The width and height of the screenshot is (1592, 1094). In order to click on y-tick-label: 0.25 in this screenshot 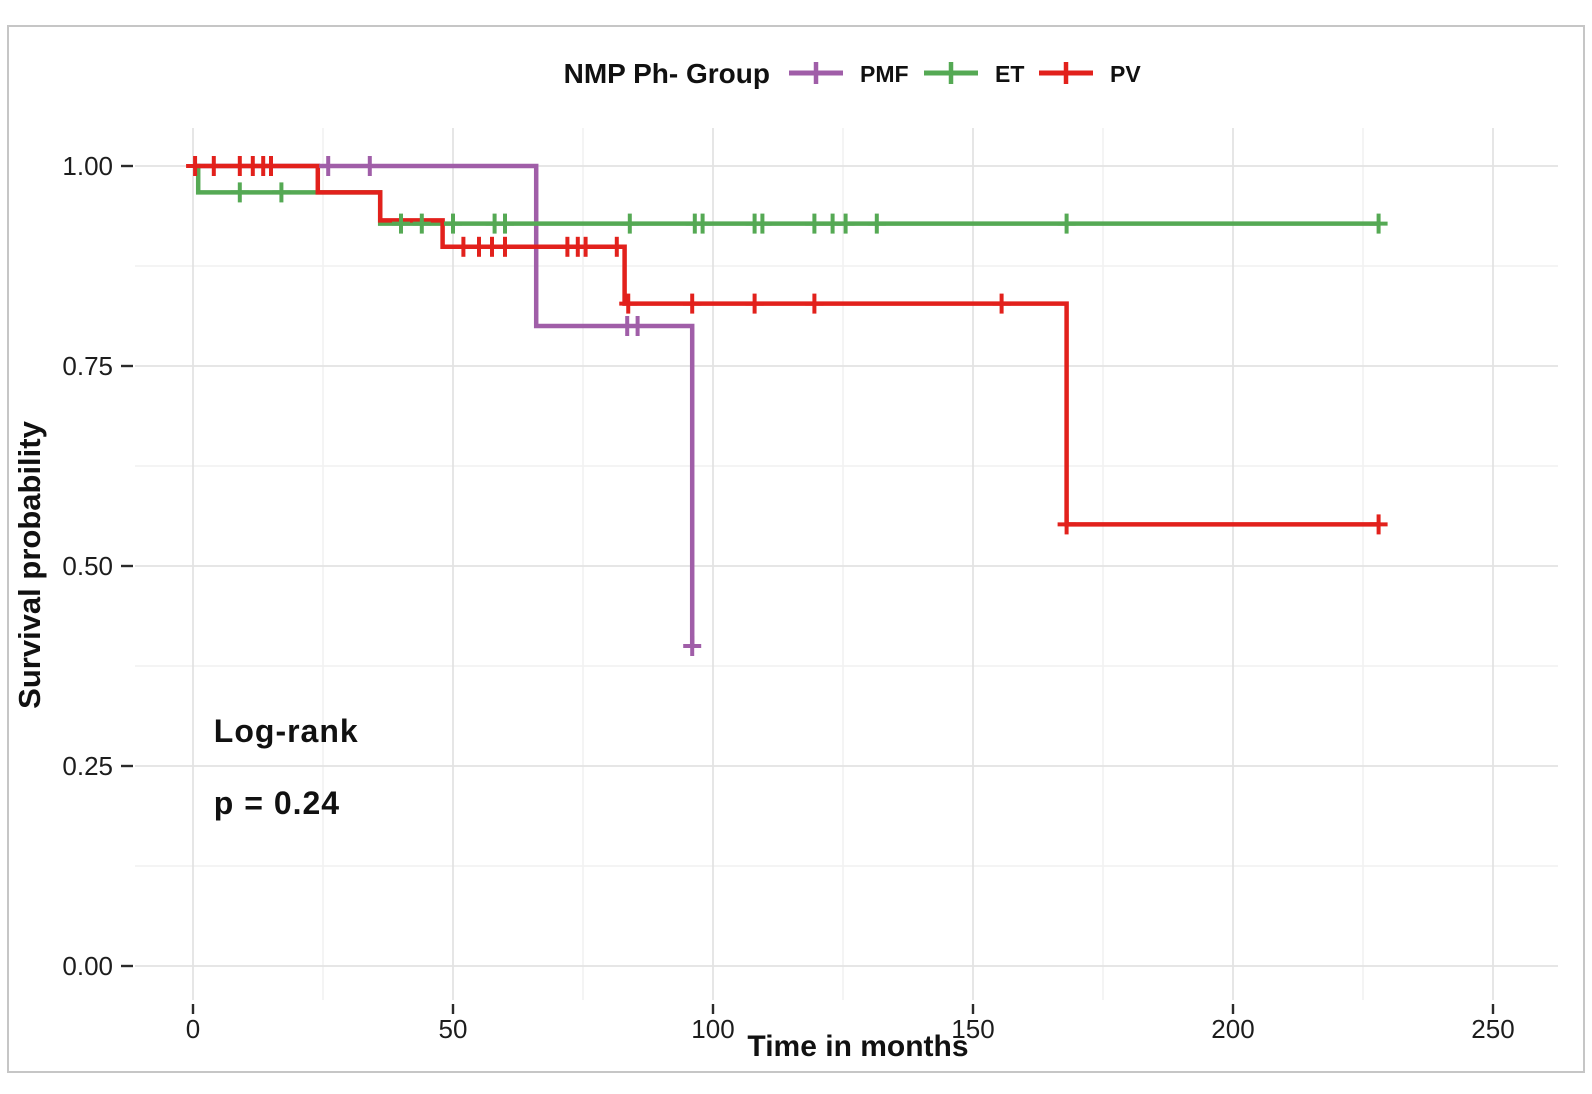, I will do `click(87, 766)`.